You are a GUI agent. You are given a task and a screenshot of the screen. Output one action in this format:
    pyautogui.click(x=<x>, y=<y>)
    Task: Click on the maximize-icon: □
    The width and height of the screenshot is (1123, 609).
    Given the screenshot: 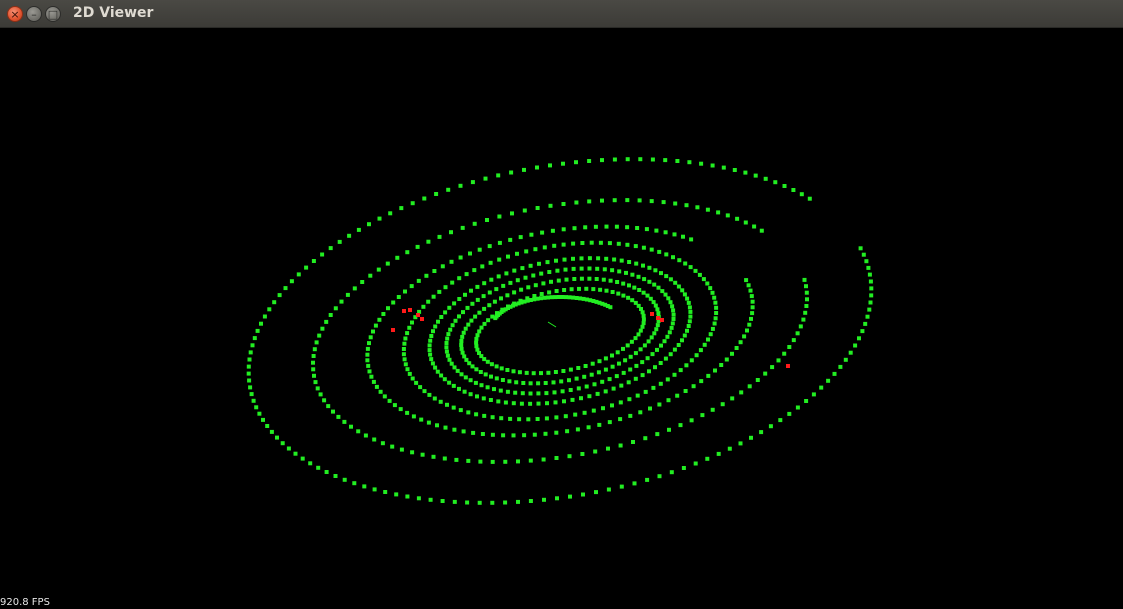 What is the action you would take?
    pyautogui.click(x=53, y=14)
    